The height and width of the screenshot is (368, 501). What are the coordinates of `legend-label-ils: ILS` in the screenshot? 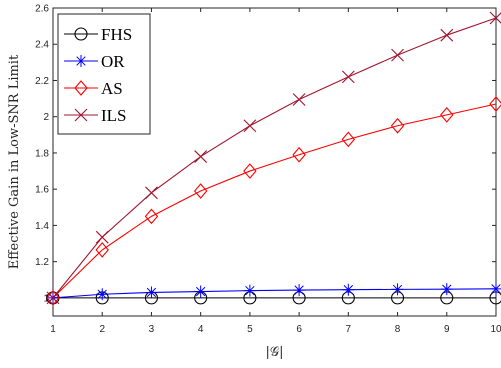 It's located at (114, 115).